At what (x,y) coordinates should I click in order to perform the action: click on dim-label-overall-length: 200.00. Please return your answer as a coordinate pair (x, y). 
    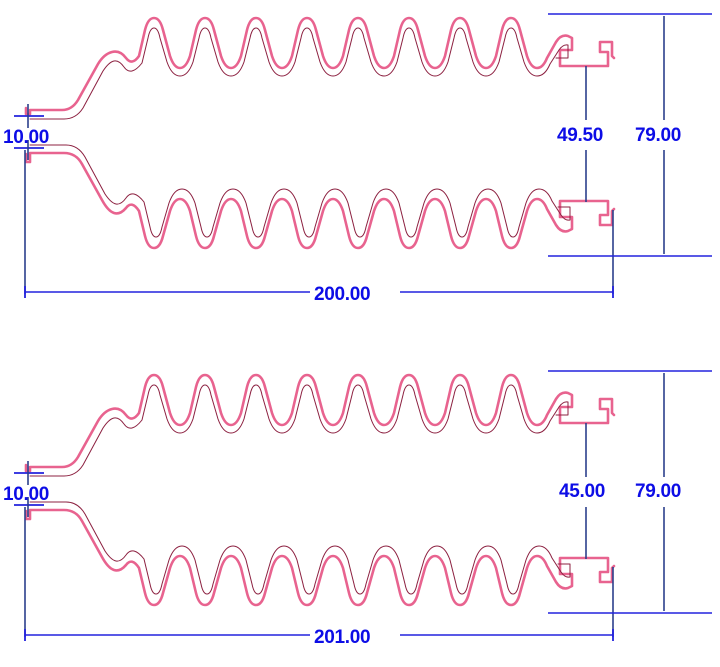
    Looking at the image, I should click on (342, 294).